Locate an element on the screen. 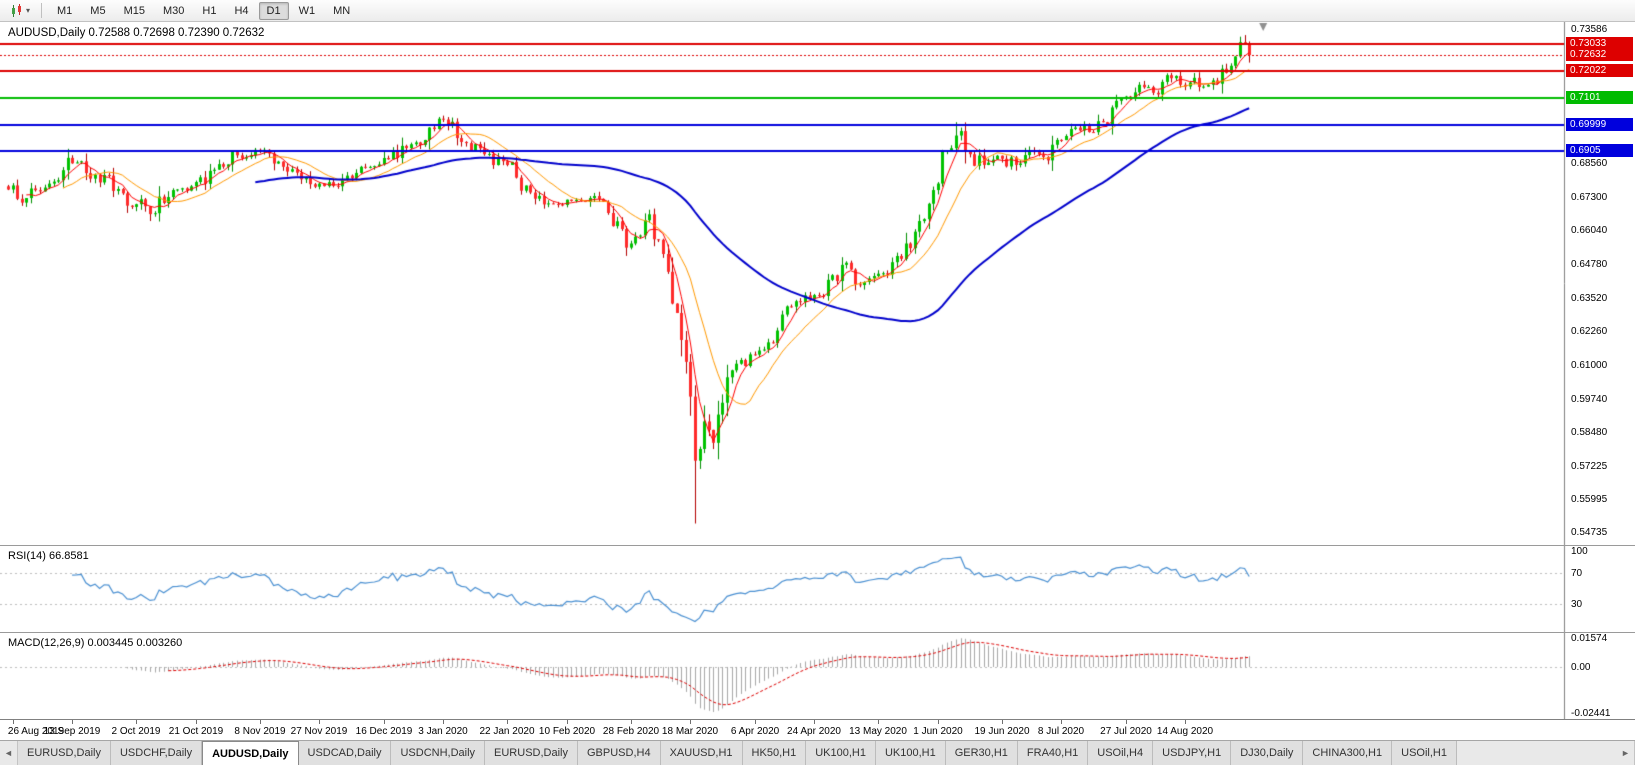 This screenshot has height=765, width=1635. macd-canvas is located at coordinates (817, 676).